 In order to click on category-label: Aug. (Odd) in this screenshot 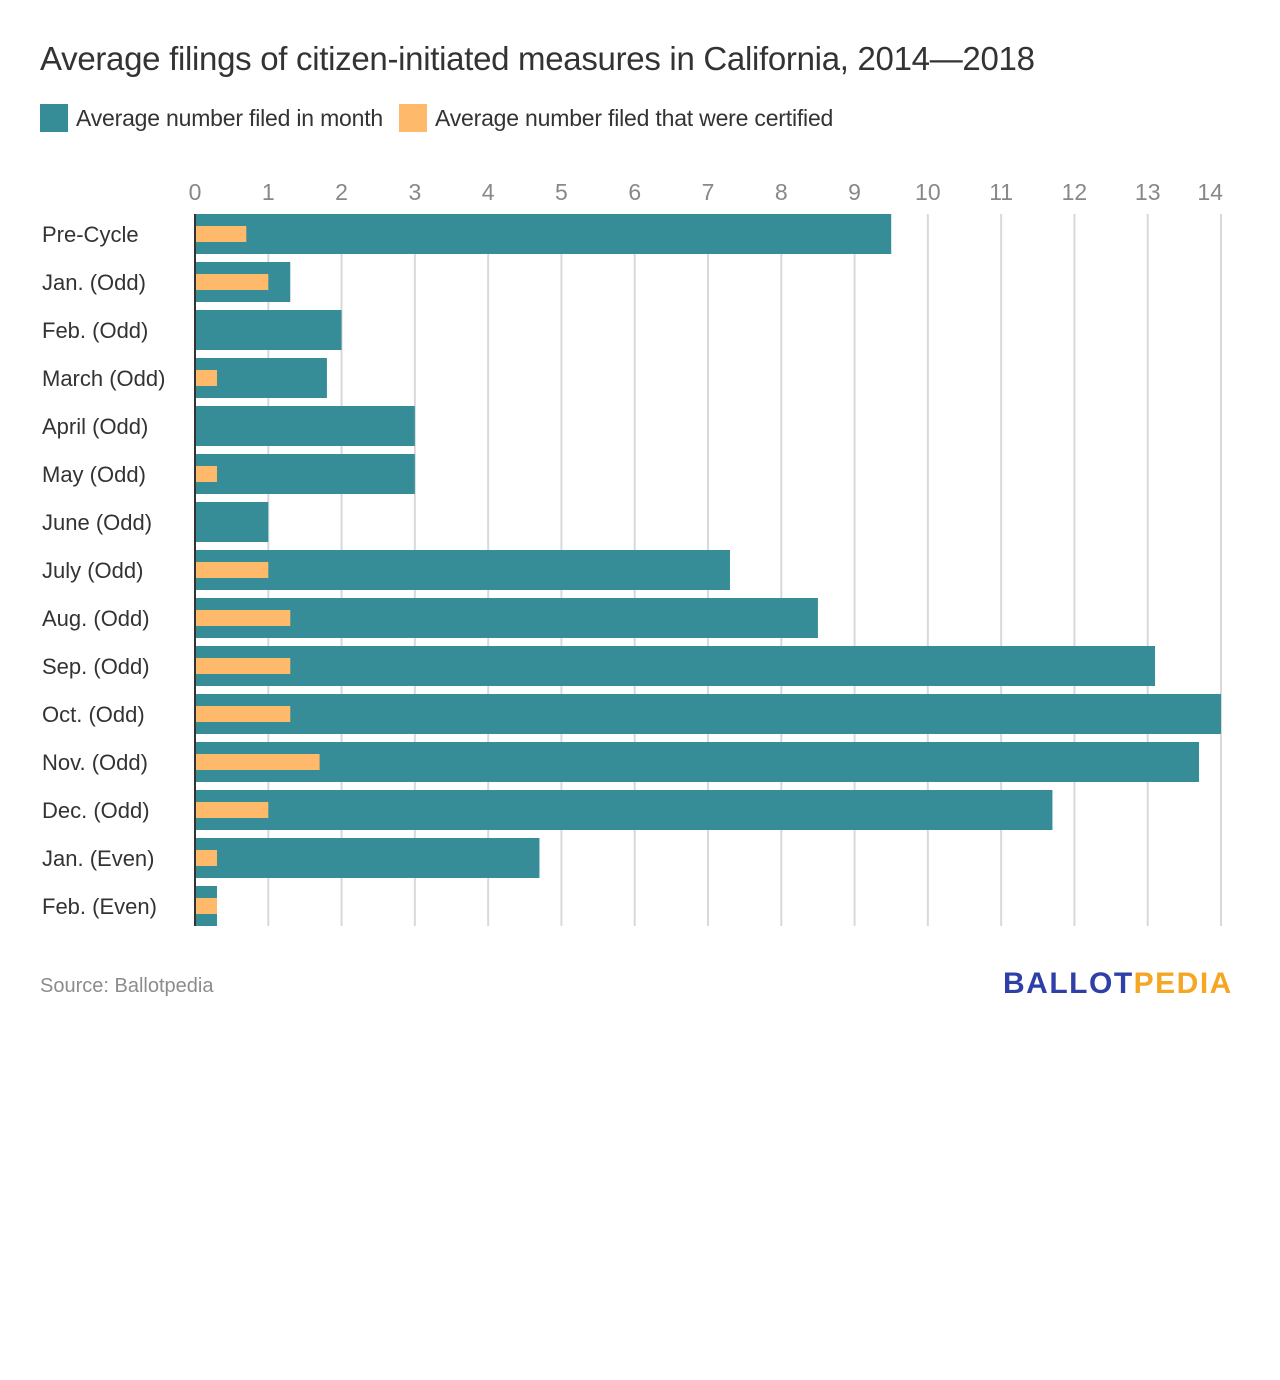, I will do `click(96, 618)`.